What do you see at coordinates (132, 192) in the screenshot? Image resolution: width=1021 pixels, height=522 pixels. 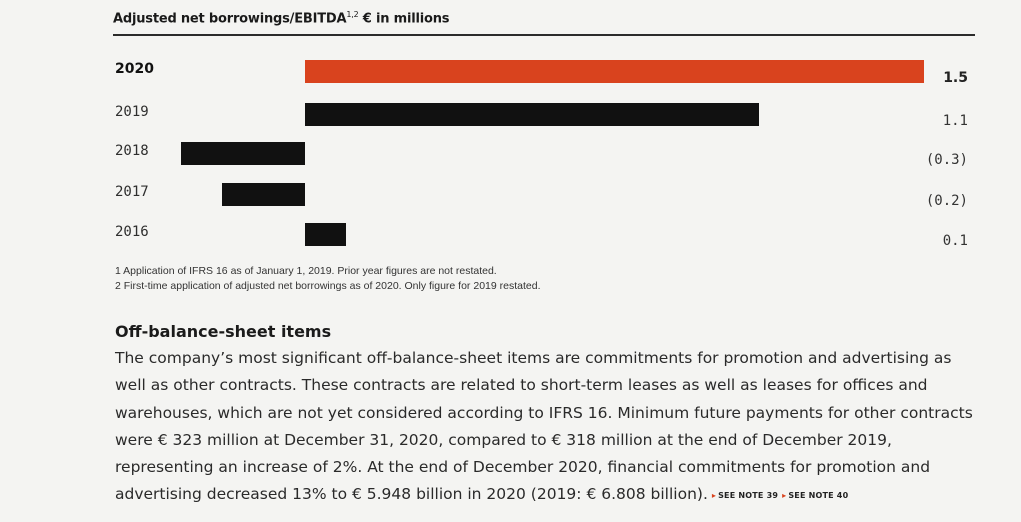 I see `year-label-2017: 2017` at bounding box center [132, 192].